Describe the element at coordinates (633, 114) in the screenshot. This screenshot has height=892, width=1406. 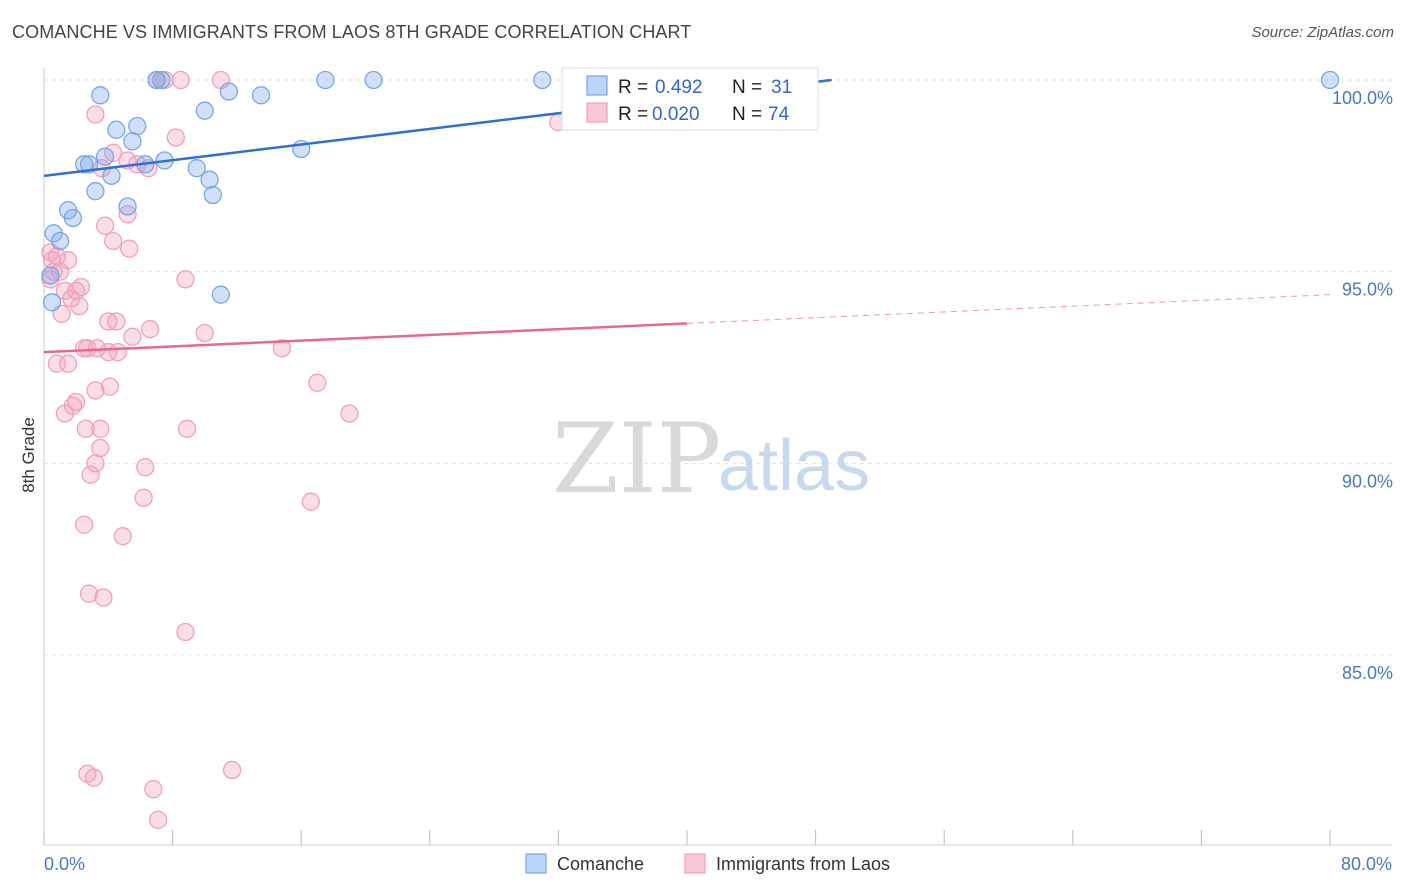
I see `laos-r-label: R =` at that location.